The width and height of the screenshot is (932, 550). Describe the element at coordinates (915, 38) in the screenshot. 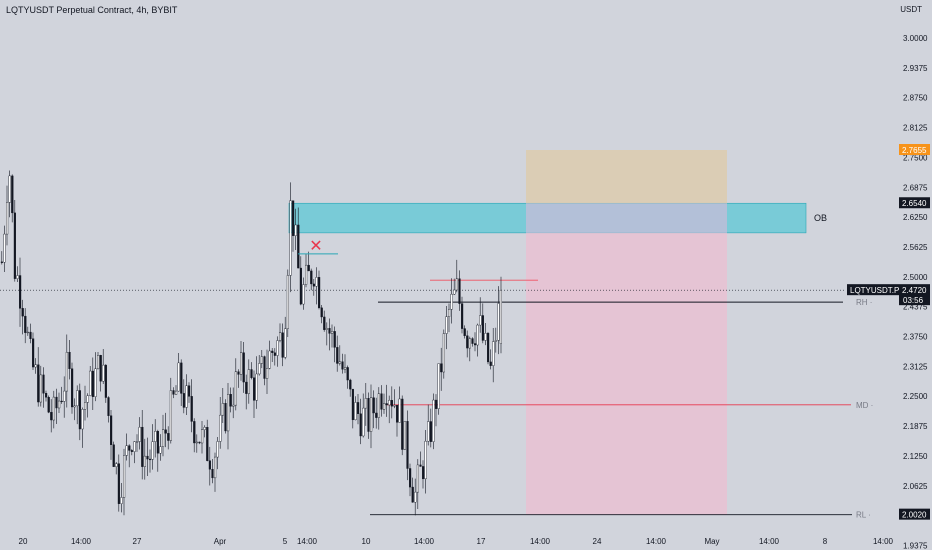

I see `y-tick-label: 3.0000` at that location.